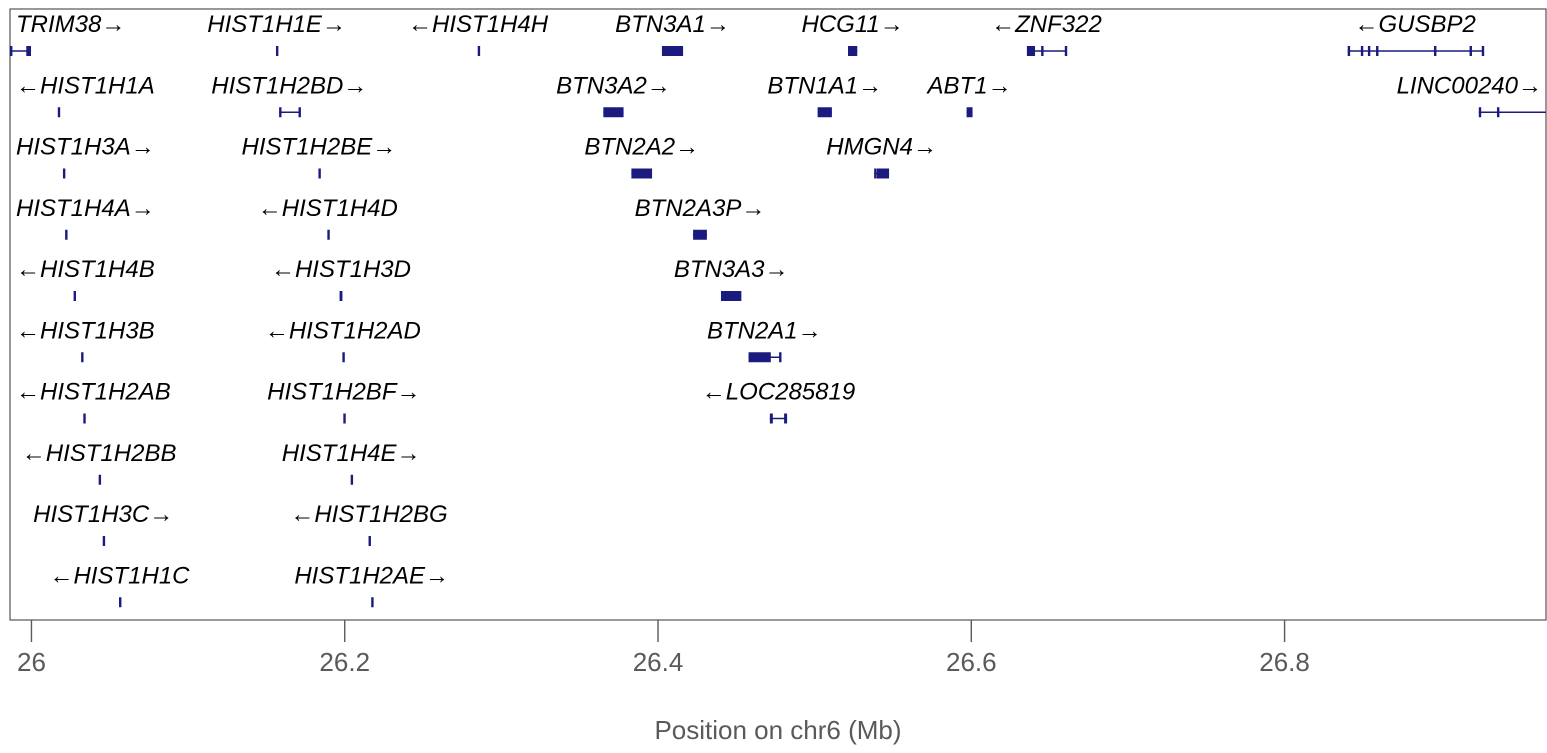 The width and height of the screenshot is (1547, 753). What do you see at coordinates (613, 85) in the screenshot?
I see `gene-label: BTN3A2→` at bounding box center [613, 85].